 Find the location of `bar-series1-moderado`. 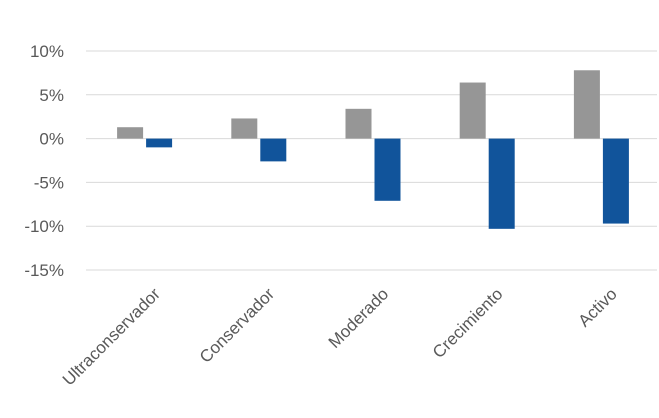

bar-series1-moderado is located at coordinates (358, 123).